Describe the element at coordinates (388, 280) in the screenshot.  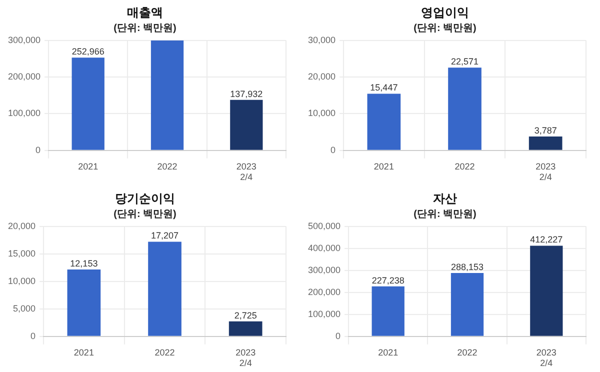
I see `data-label: 227,238` at that location.